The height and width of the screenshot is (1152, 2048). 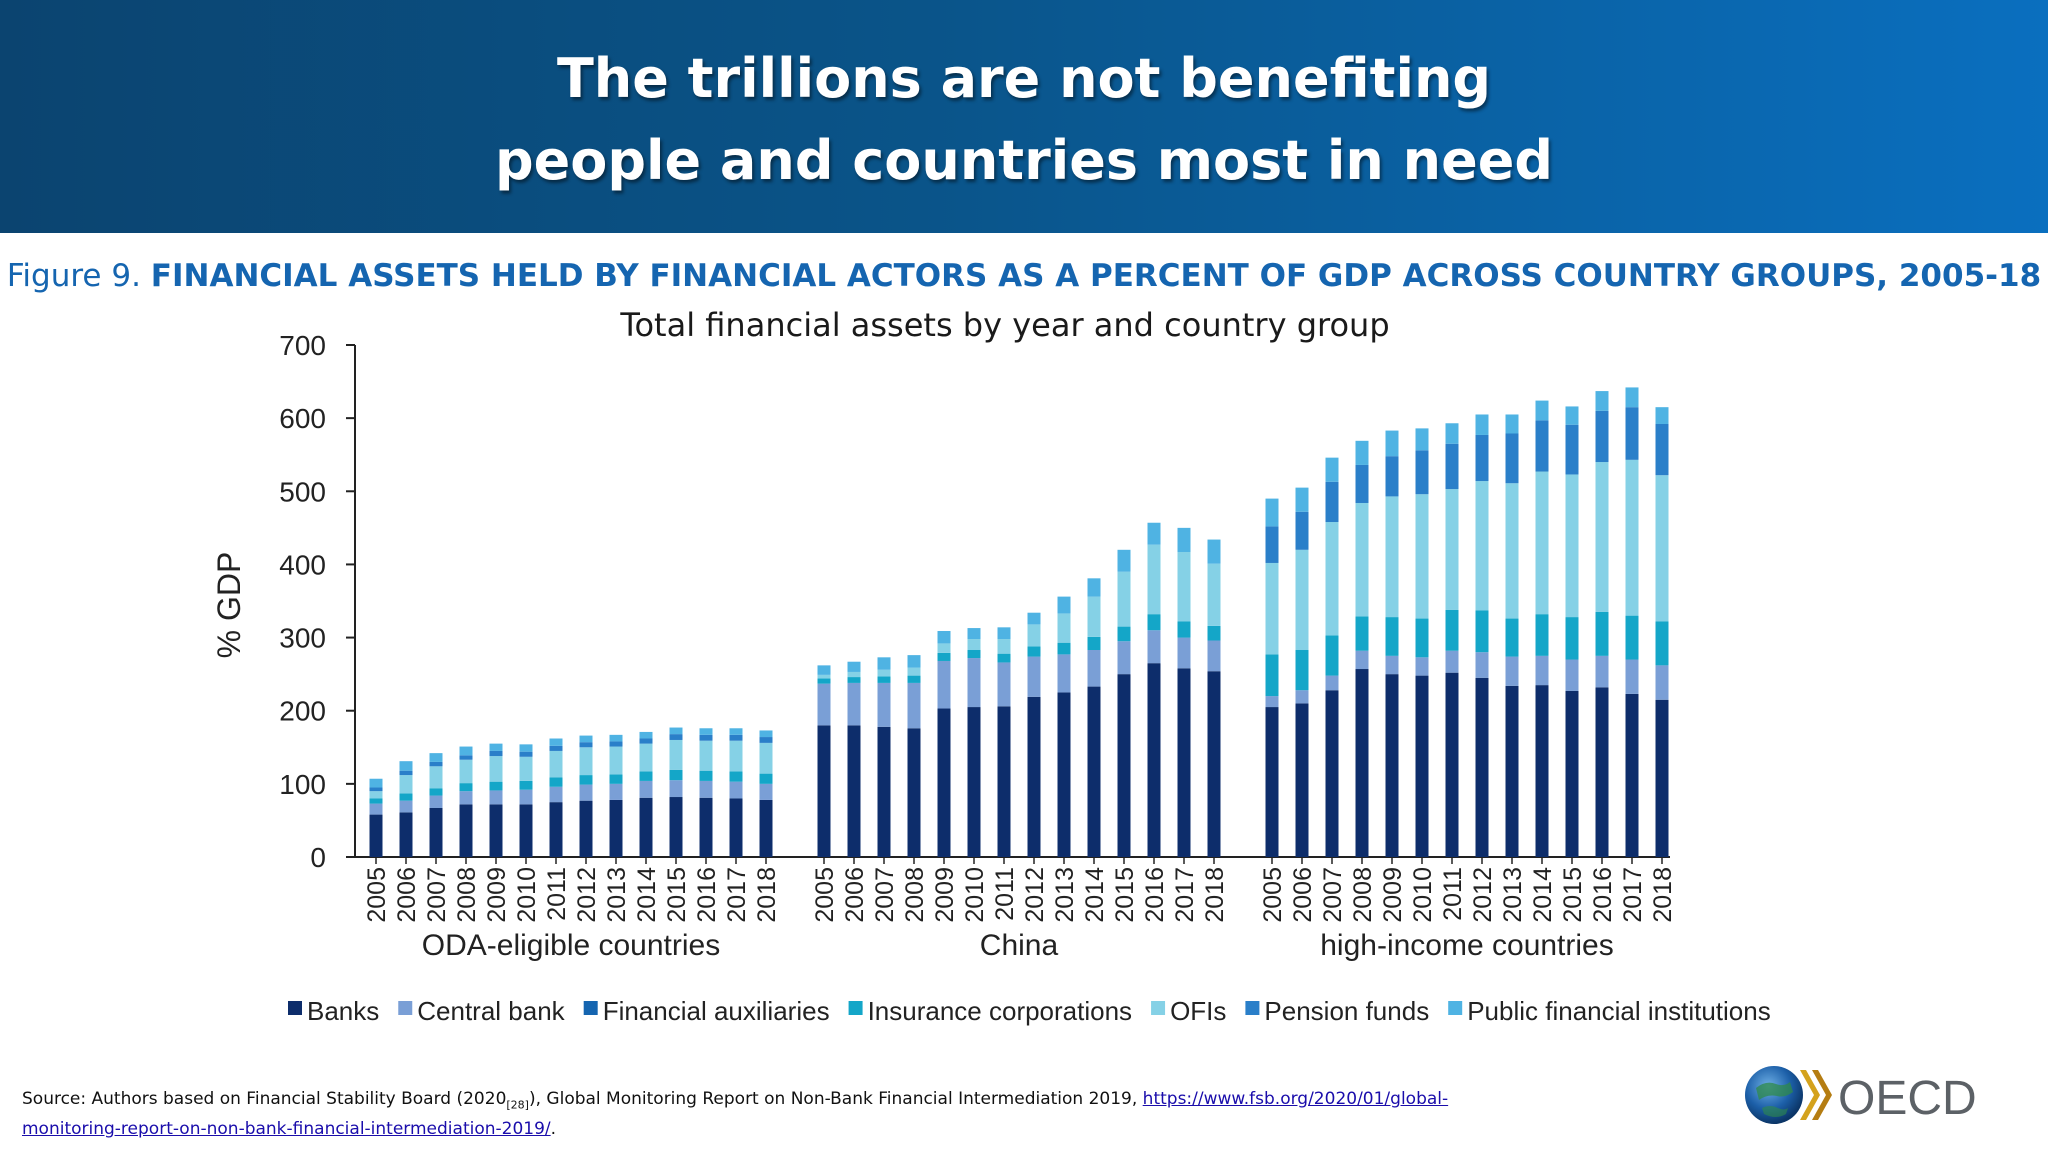 What do you see at coordinates (302, 564) in the screenshot?
I see `y-tick-label: 400` at bounding box center [302, 564].